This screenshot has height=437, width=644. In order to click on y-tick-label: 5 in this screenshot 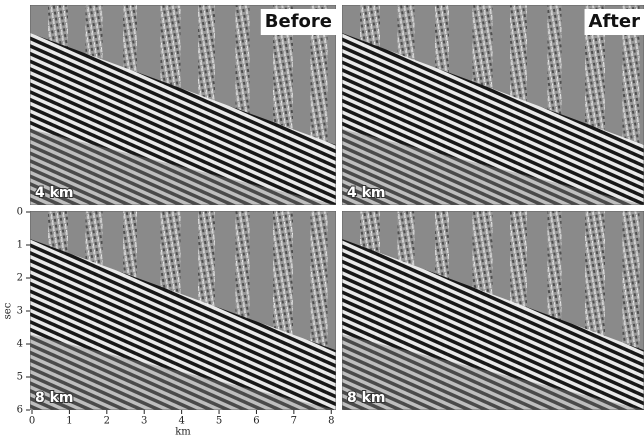, I will do `click(20, 377)`.